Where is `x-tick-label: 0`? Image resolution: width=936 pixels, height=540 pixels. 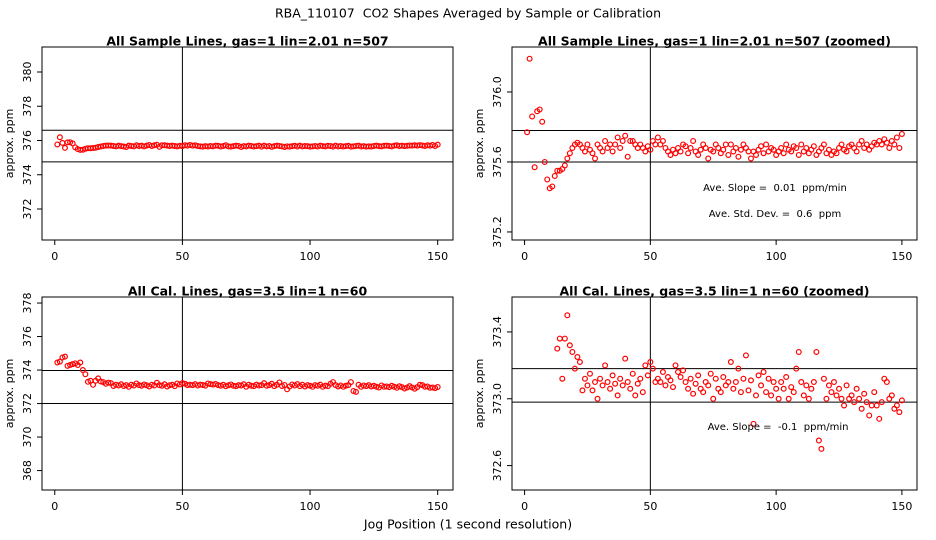
x-tick-label: 0 is located at coordinates (524, 506).